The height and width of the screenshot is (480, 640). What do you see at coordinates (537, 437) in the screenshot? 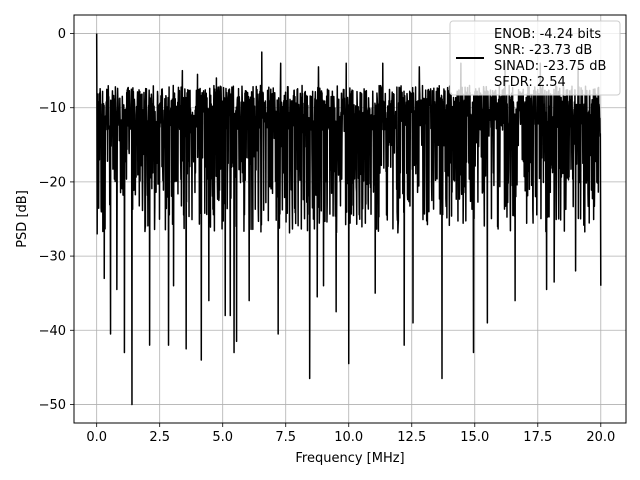
I see `x-tick-label: 17.5` at bounding box center [537, 437].